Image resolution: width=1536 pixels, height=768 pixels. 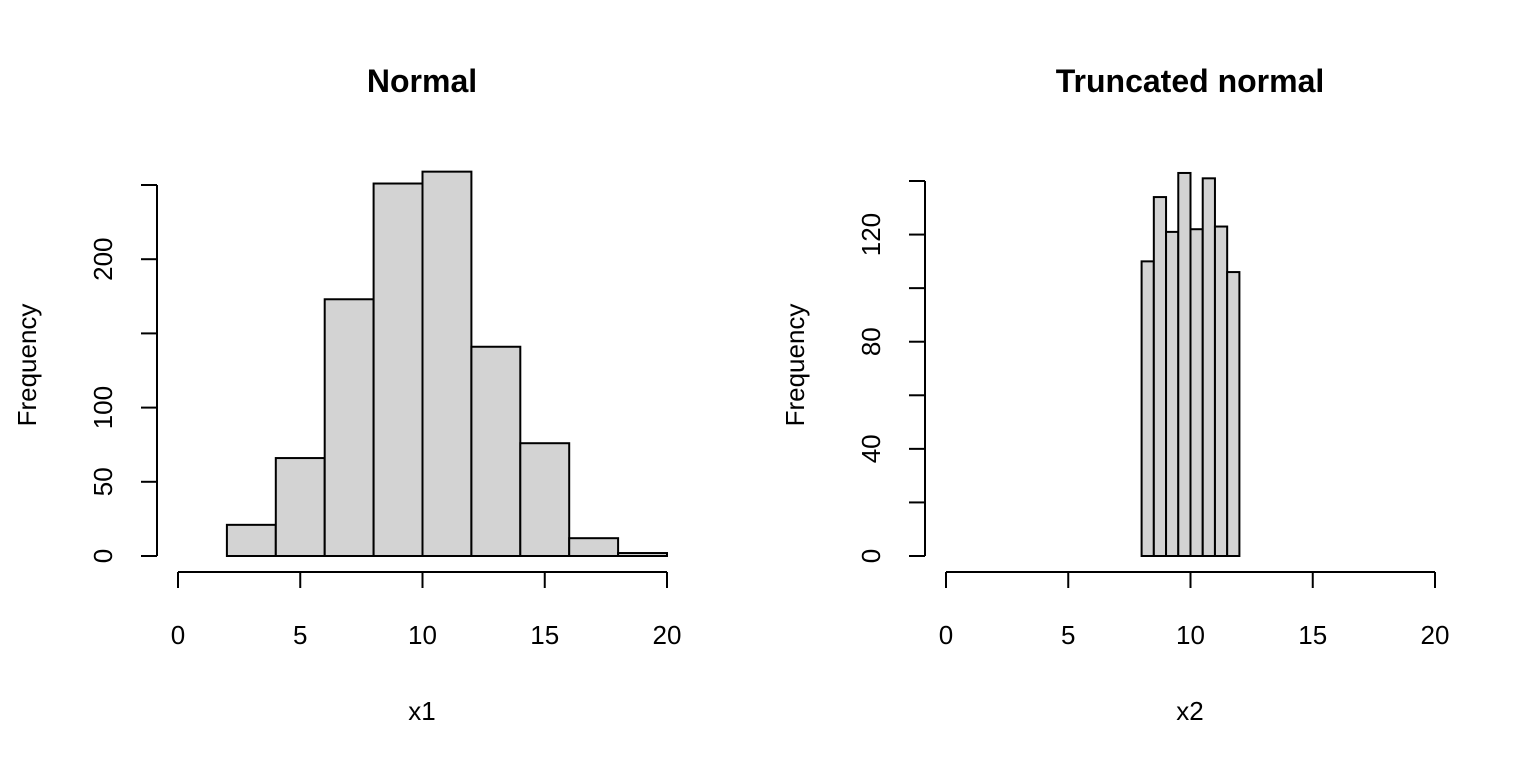 What do you see at coordinates (1189, 711) in the screenshot?
I see `x-axis-label: x2` at bounding box center [1189, 711].